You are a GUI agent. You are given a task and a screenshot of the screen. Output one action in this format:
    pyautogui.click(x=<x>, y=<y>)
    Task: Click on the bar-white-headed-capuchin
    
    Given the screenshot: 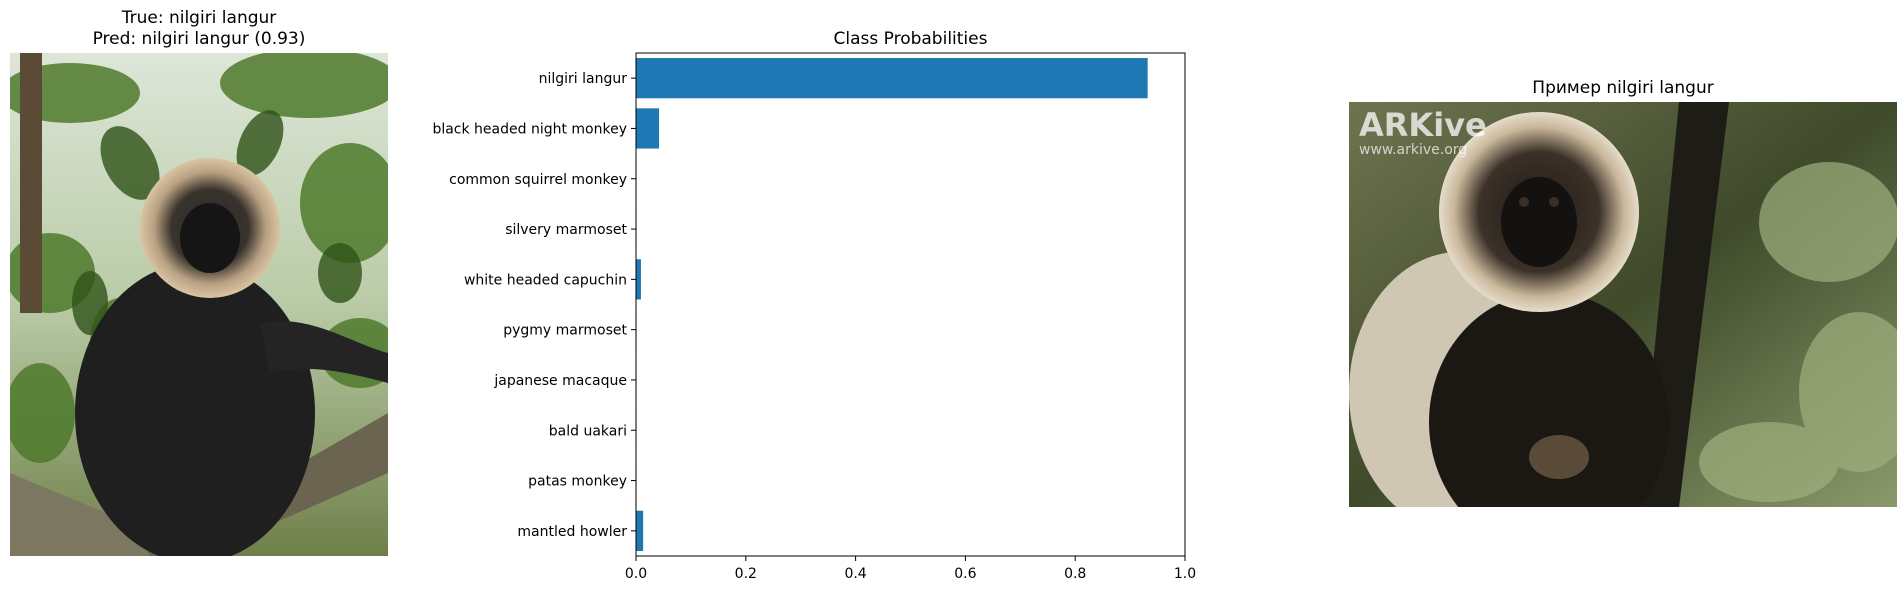 What is the action you would take?
    pyautogui.click(x=638, y=279)
    